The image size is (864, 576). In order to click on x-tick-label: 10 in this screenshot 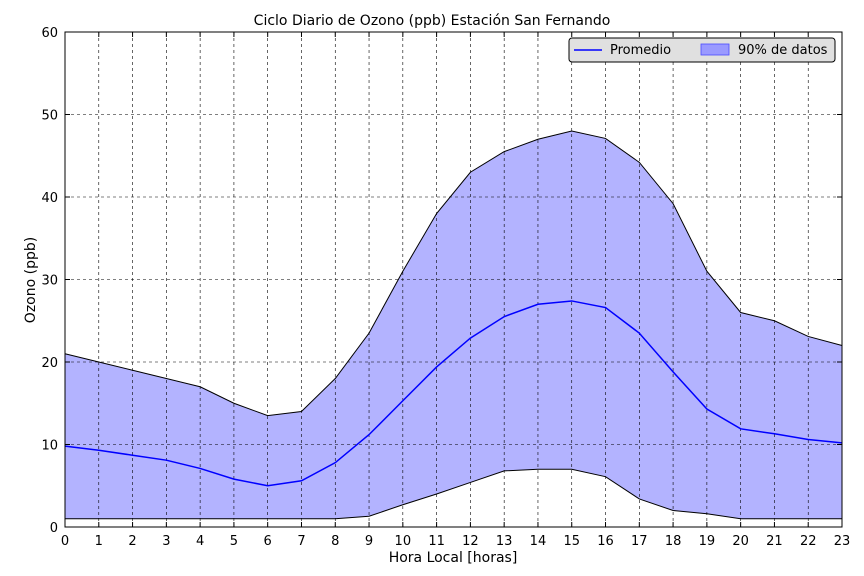, I will do `click(403, 541)`.